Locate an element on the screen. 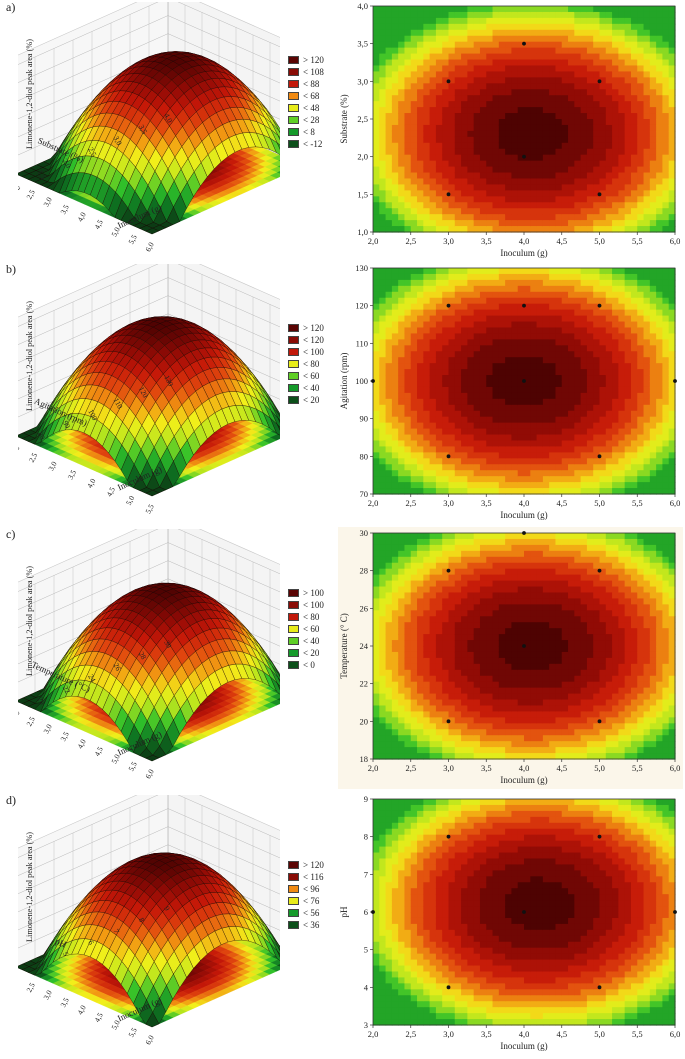  y-tick-label: 3,0 is located at coordinates (362, 81).